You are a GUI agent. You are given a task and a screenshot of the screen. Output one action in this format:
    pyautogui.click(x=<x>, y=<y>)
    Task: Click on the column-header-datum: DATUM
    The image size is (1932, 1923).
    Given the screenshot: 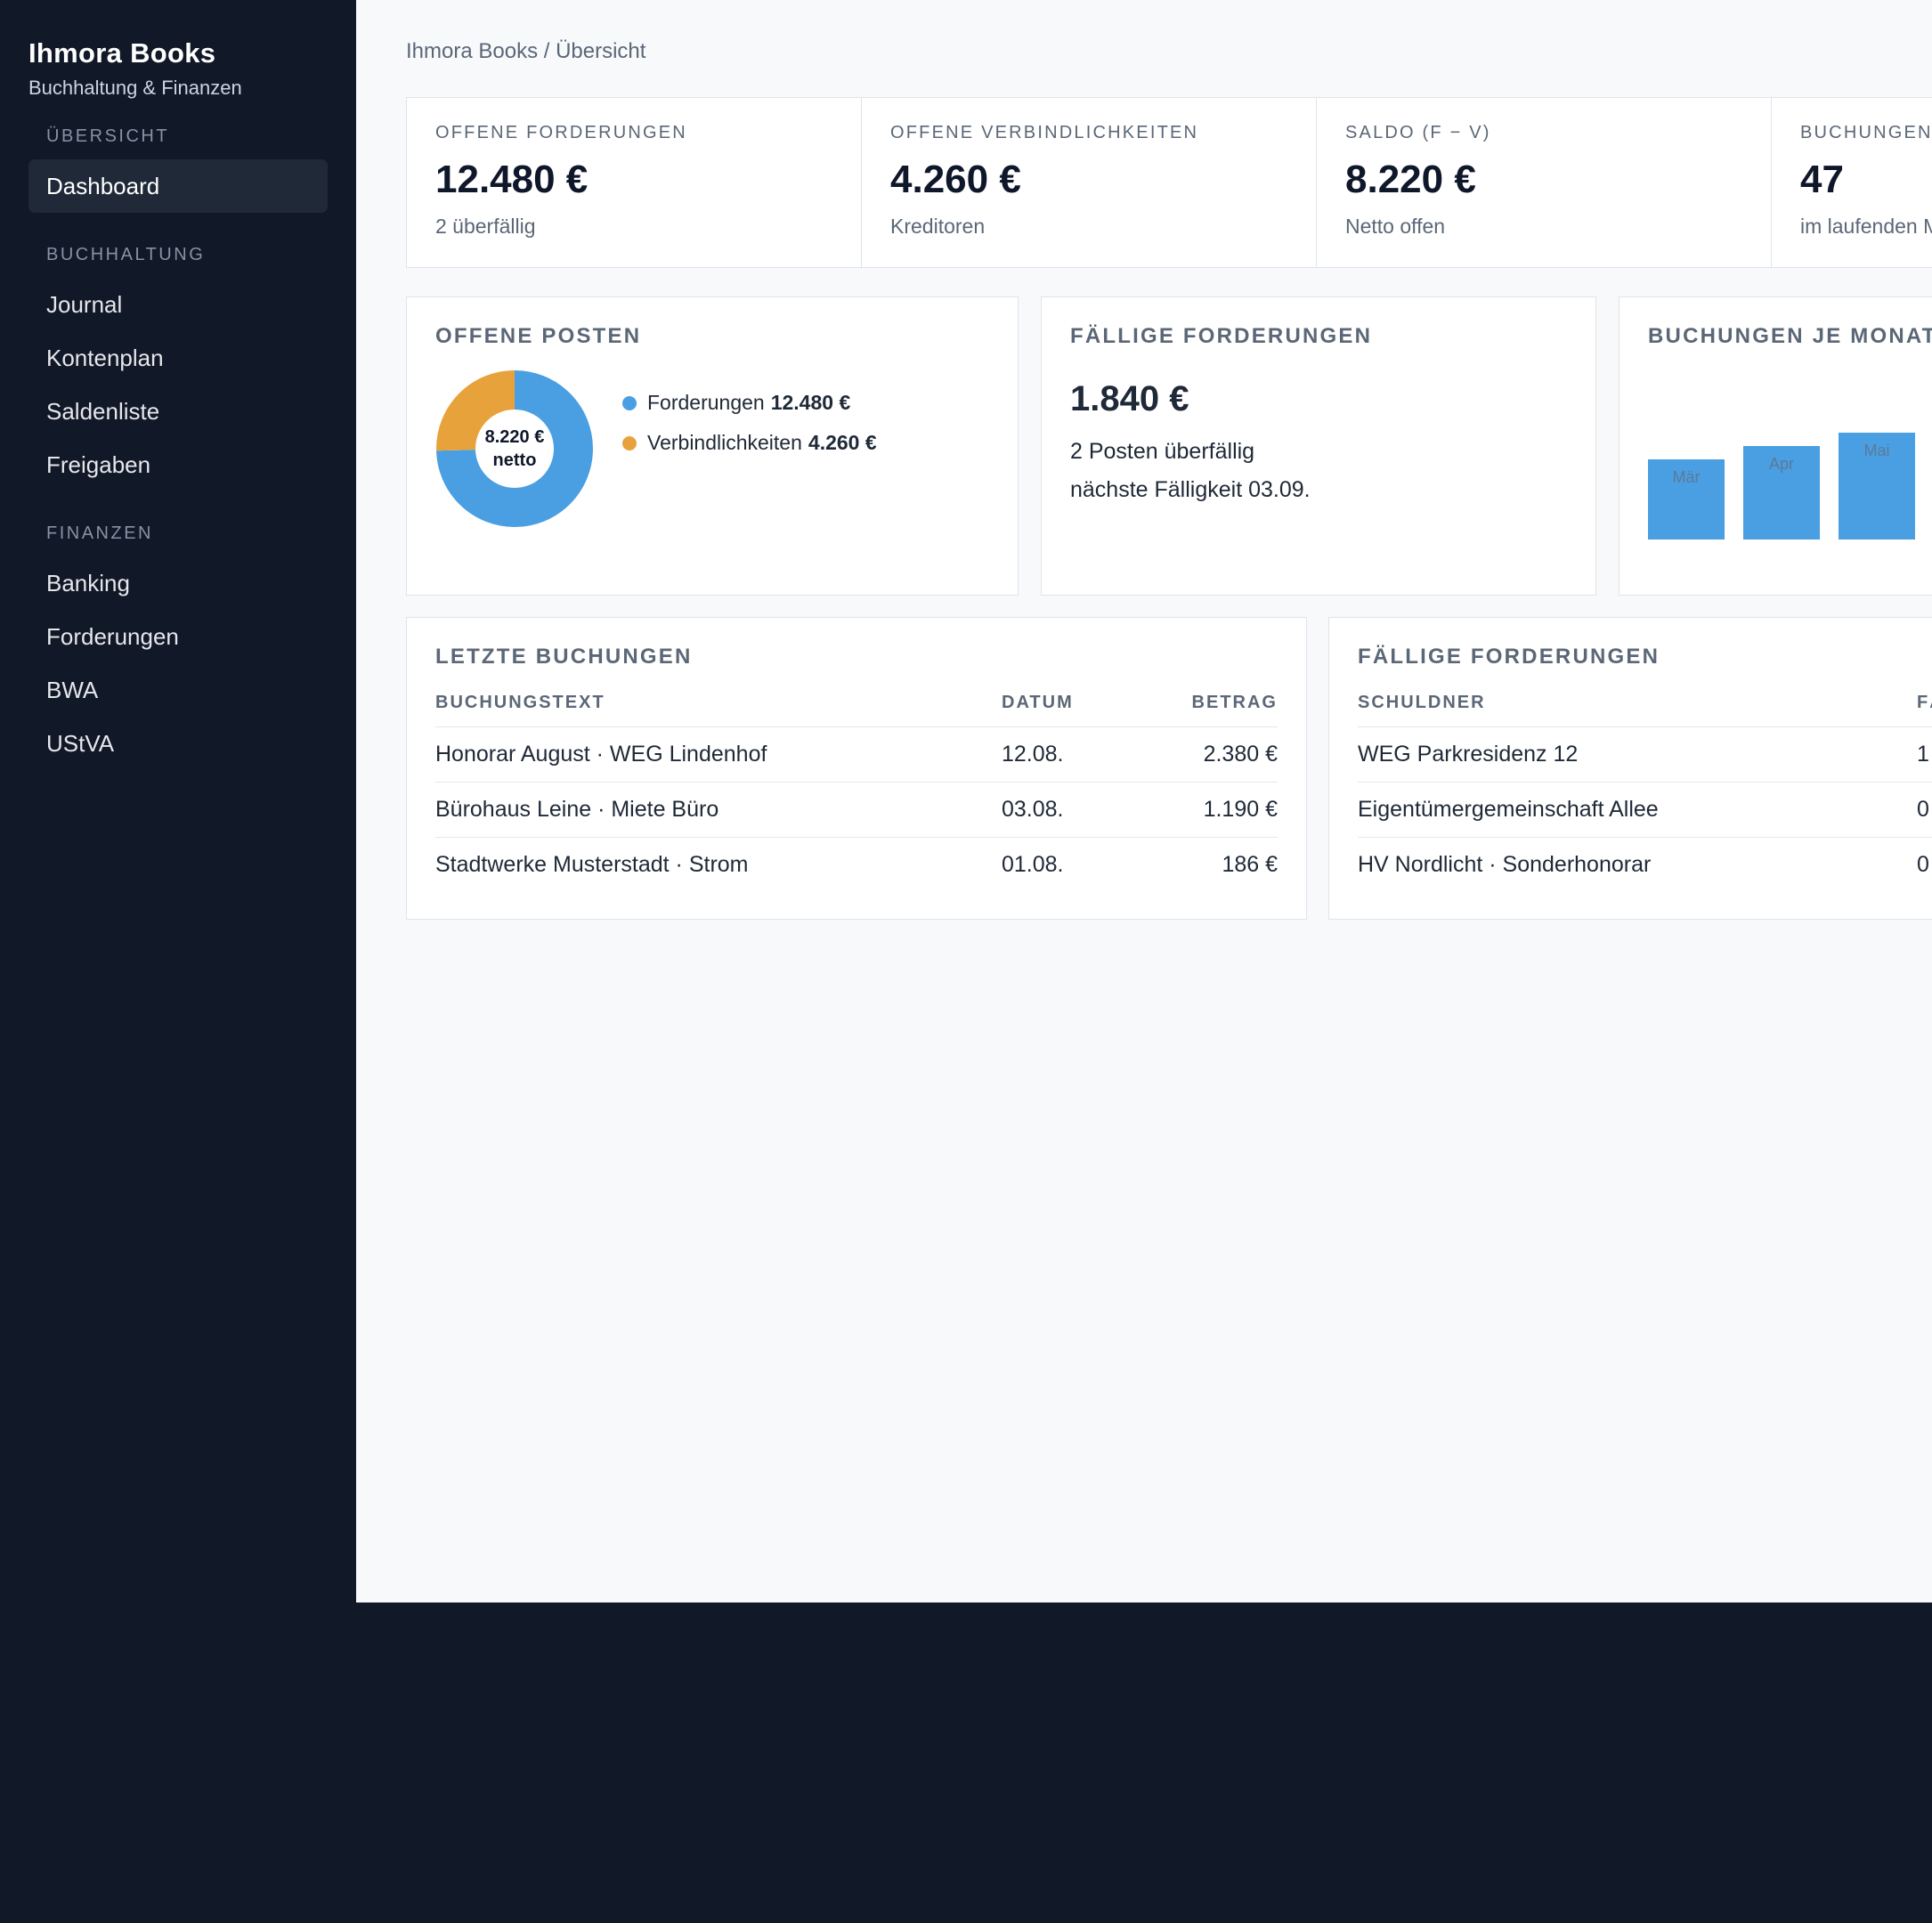 What is the action you would take?
    pyautogui.click(x=1069, y=703)
    